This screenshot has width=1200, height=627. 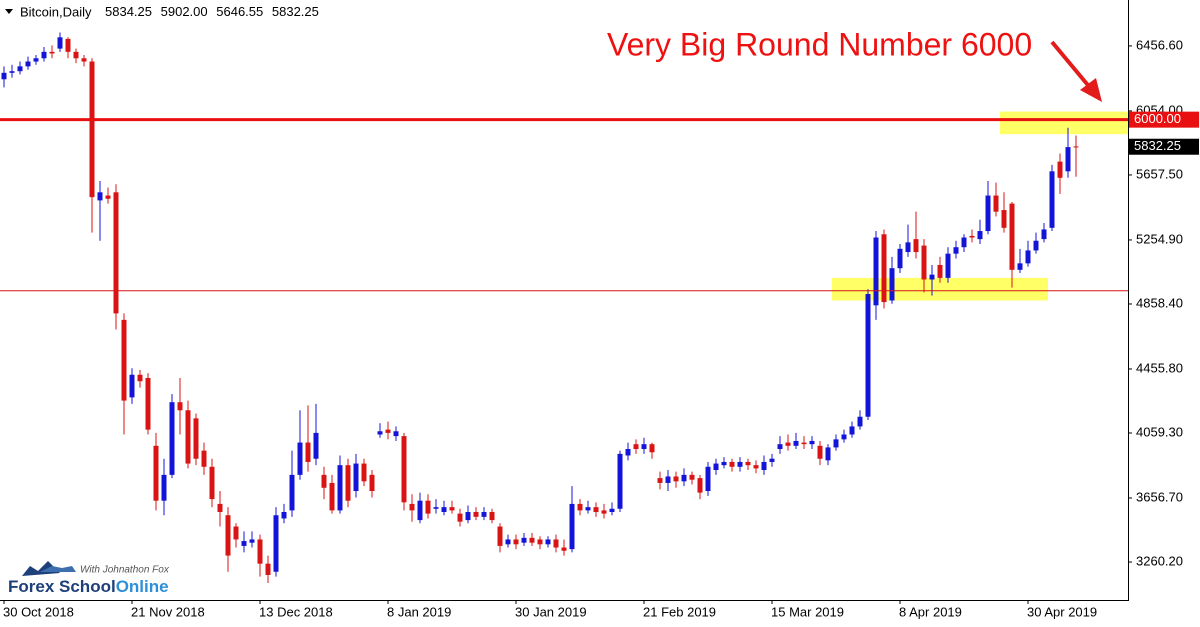 What do you see at coordinates (9, 11) in the screenshot?
I see `menu-icon` at bounding box center [9, 11].